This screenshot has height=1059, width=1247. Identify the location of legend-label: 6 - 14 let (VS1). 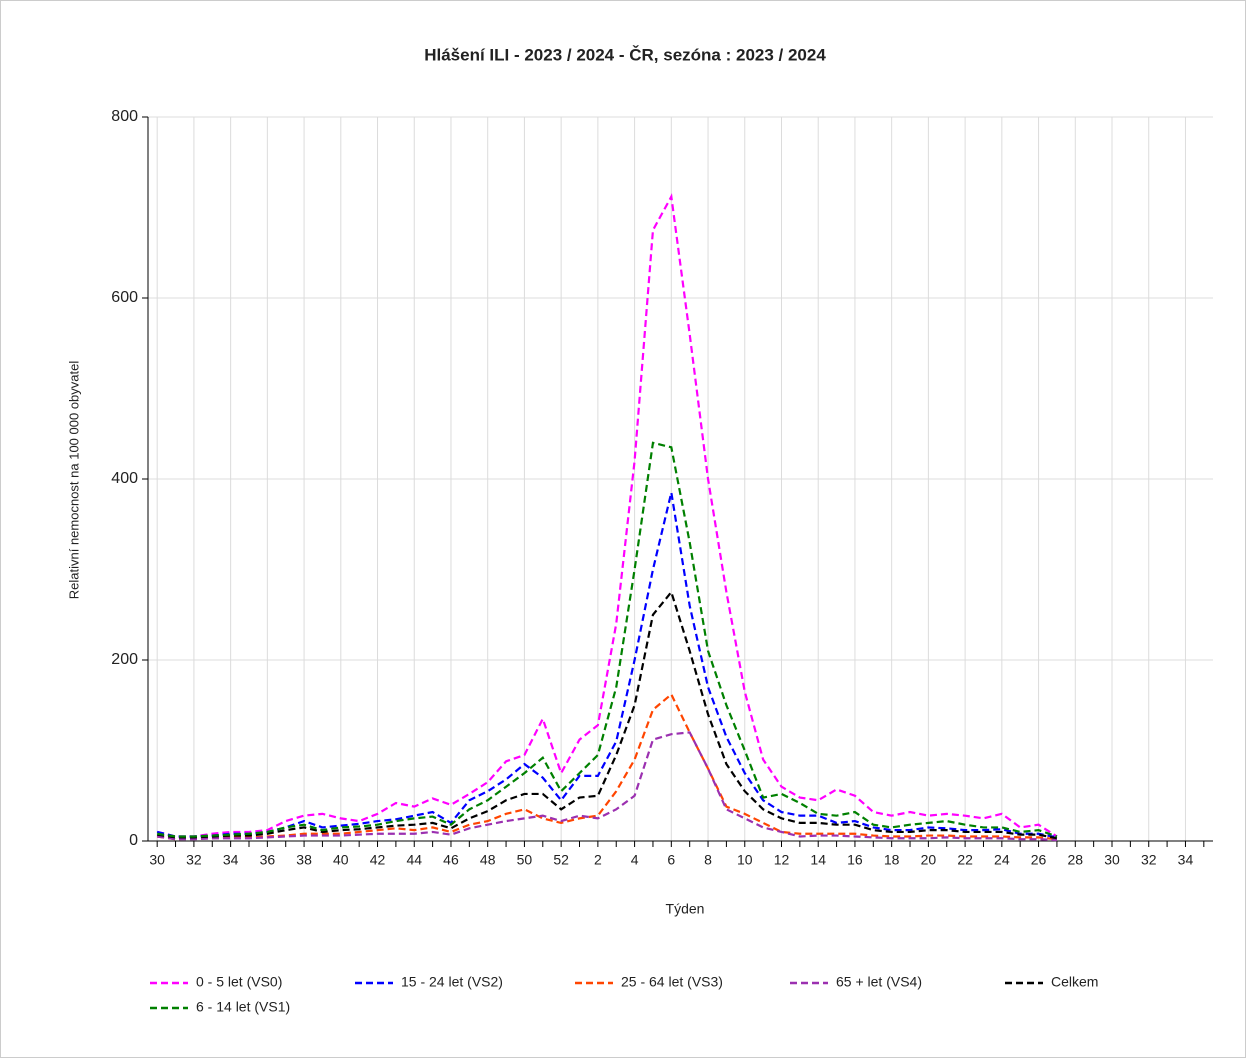
(243, 1007).